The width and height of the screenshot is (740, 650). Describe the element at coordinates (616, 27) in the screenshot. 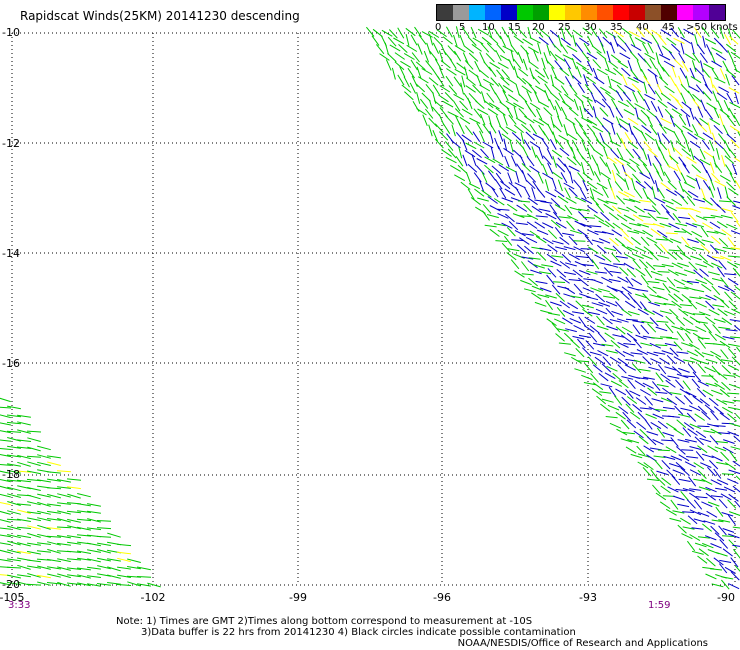

I see `legend-label: 35` at that location.